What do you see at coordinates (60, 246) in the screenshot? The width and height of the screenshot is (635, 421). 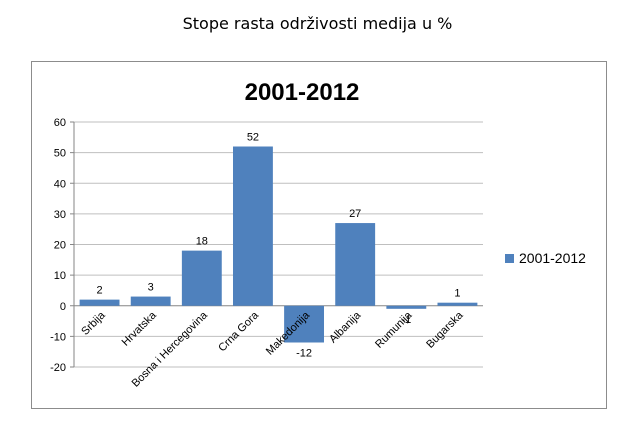 I see `y-tick-label: 20` at bounding box center [60, 246].